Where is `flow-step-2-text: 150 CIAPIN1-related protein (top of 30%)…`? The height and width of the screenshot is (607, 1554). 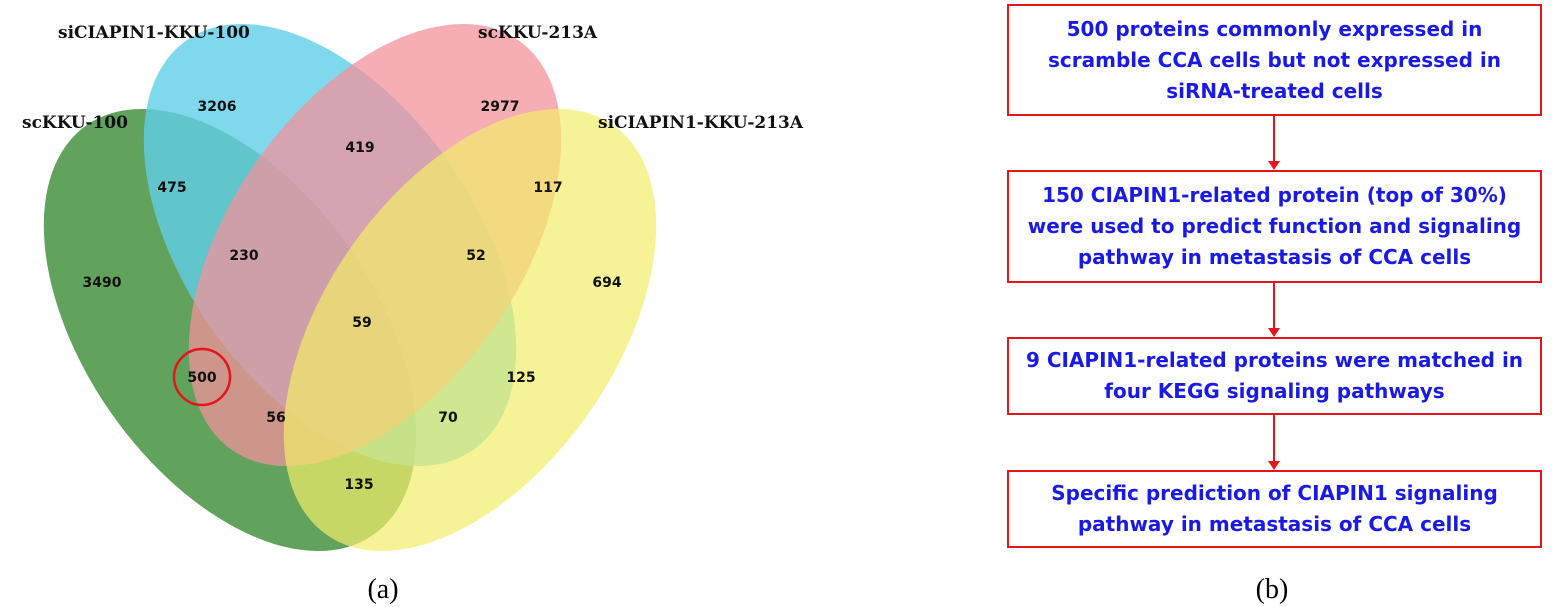 flow-step-2-text: 150 CIAPIN1-related protein (top of 30%)… is located at coordinates (1274, 226).